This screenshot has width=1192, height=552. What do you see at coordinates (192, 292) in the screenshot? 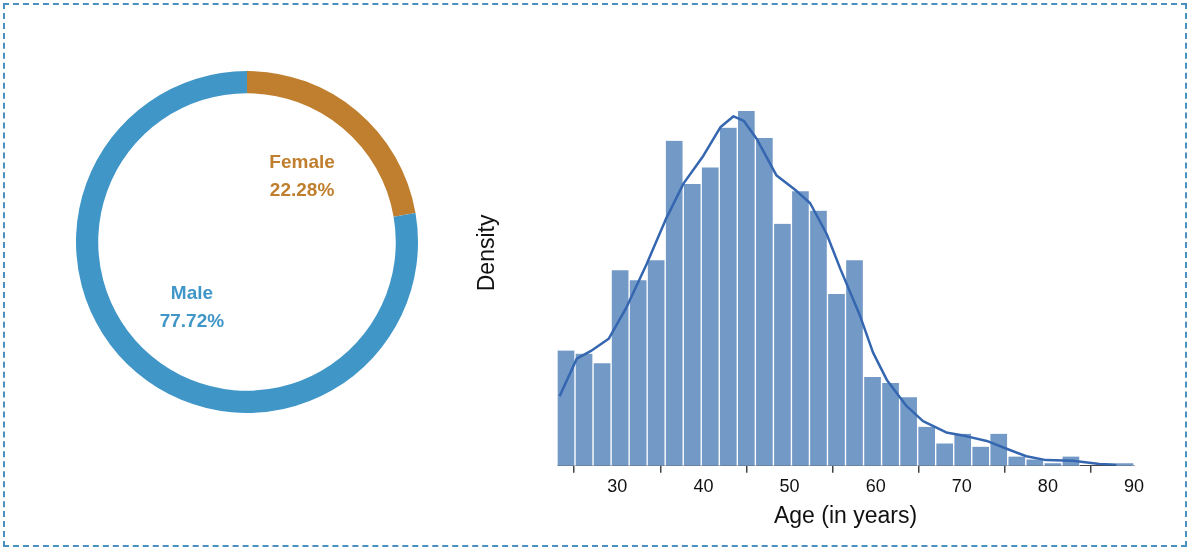
I see `slice-label: Male` at bounding box center [192, 292].